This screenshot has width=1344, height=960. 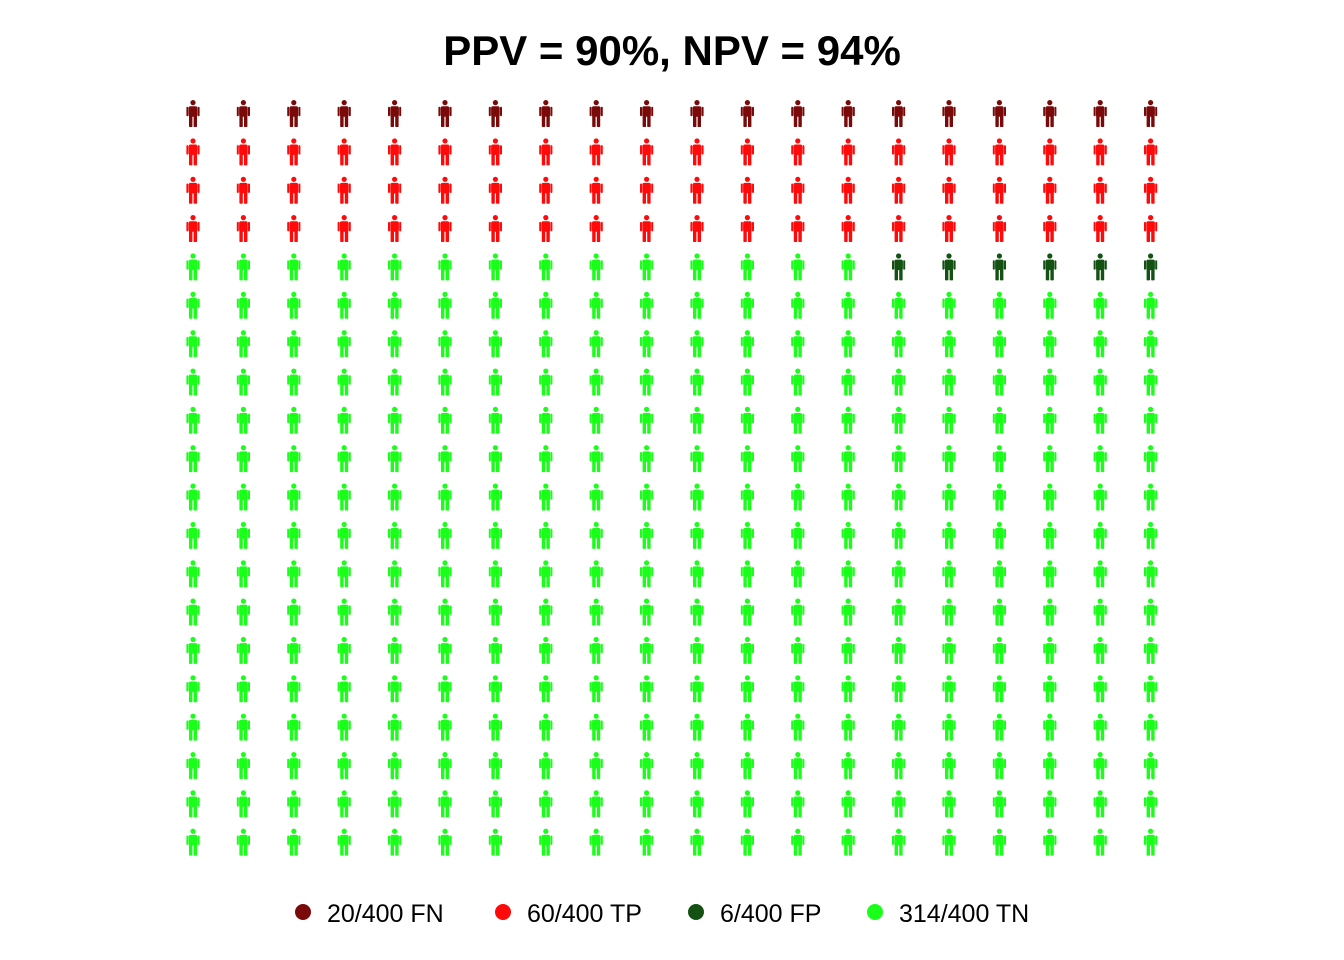 I want to click on legend-label: 60/400 TP, so click(x=584, y=914).